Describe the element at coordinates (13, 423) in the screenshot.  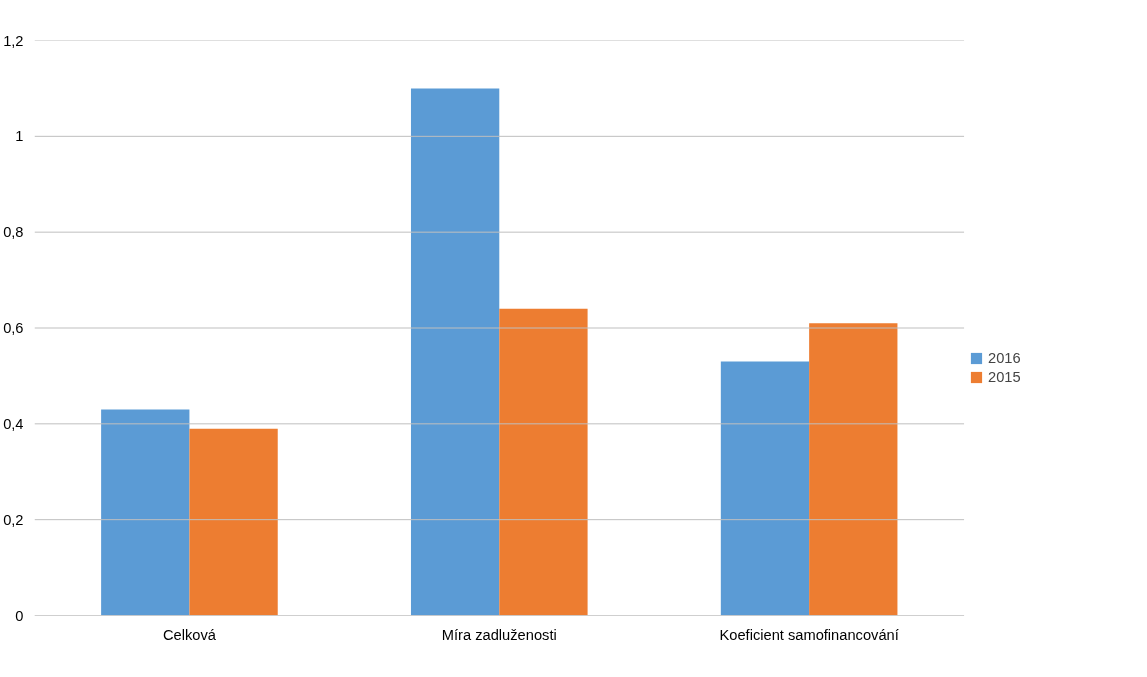
I see `y-tick-label: 0,4` at that location.